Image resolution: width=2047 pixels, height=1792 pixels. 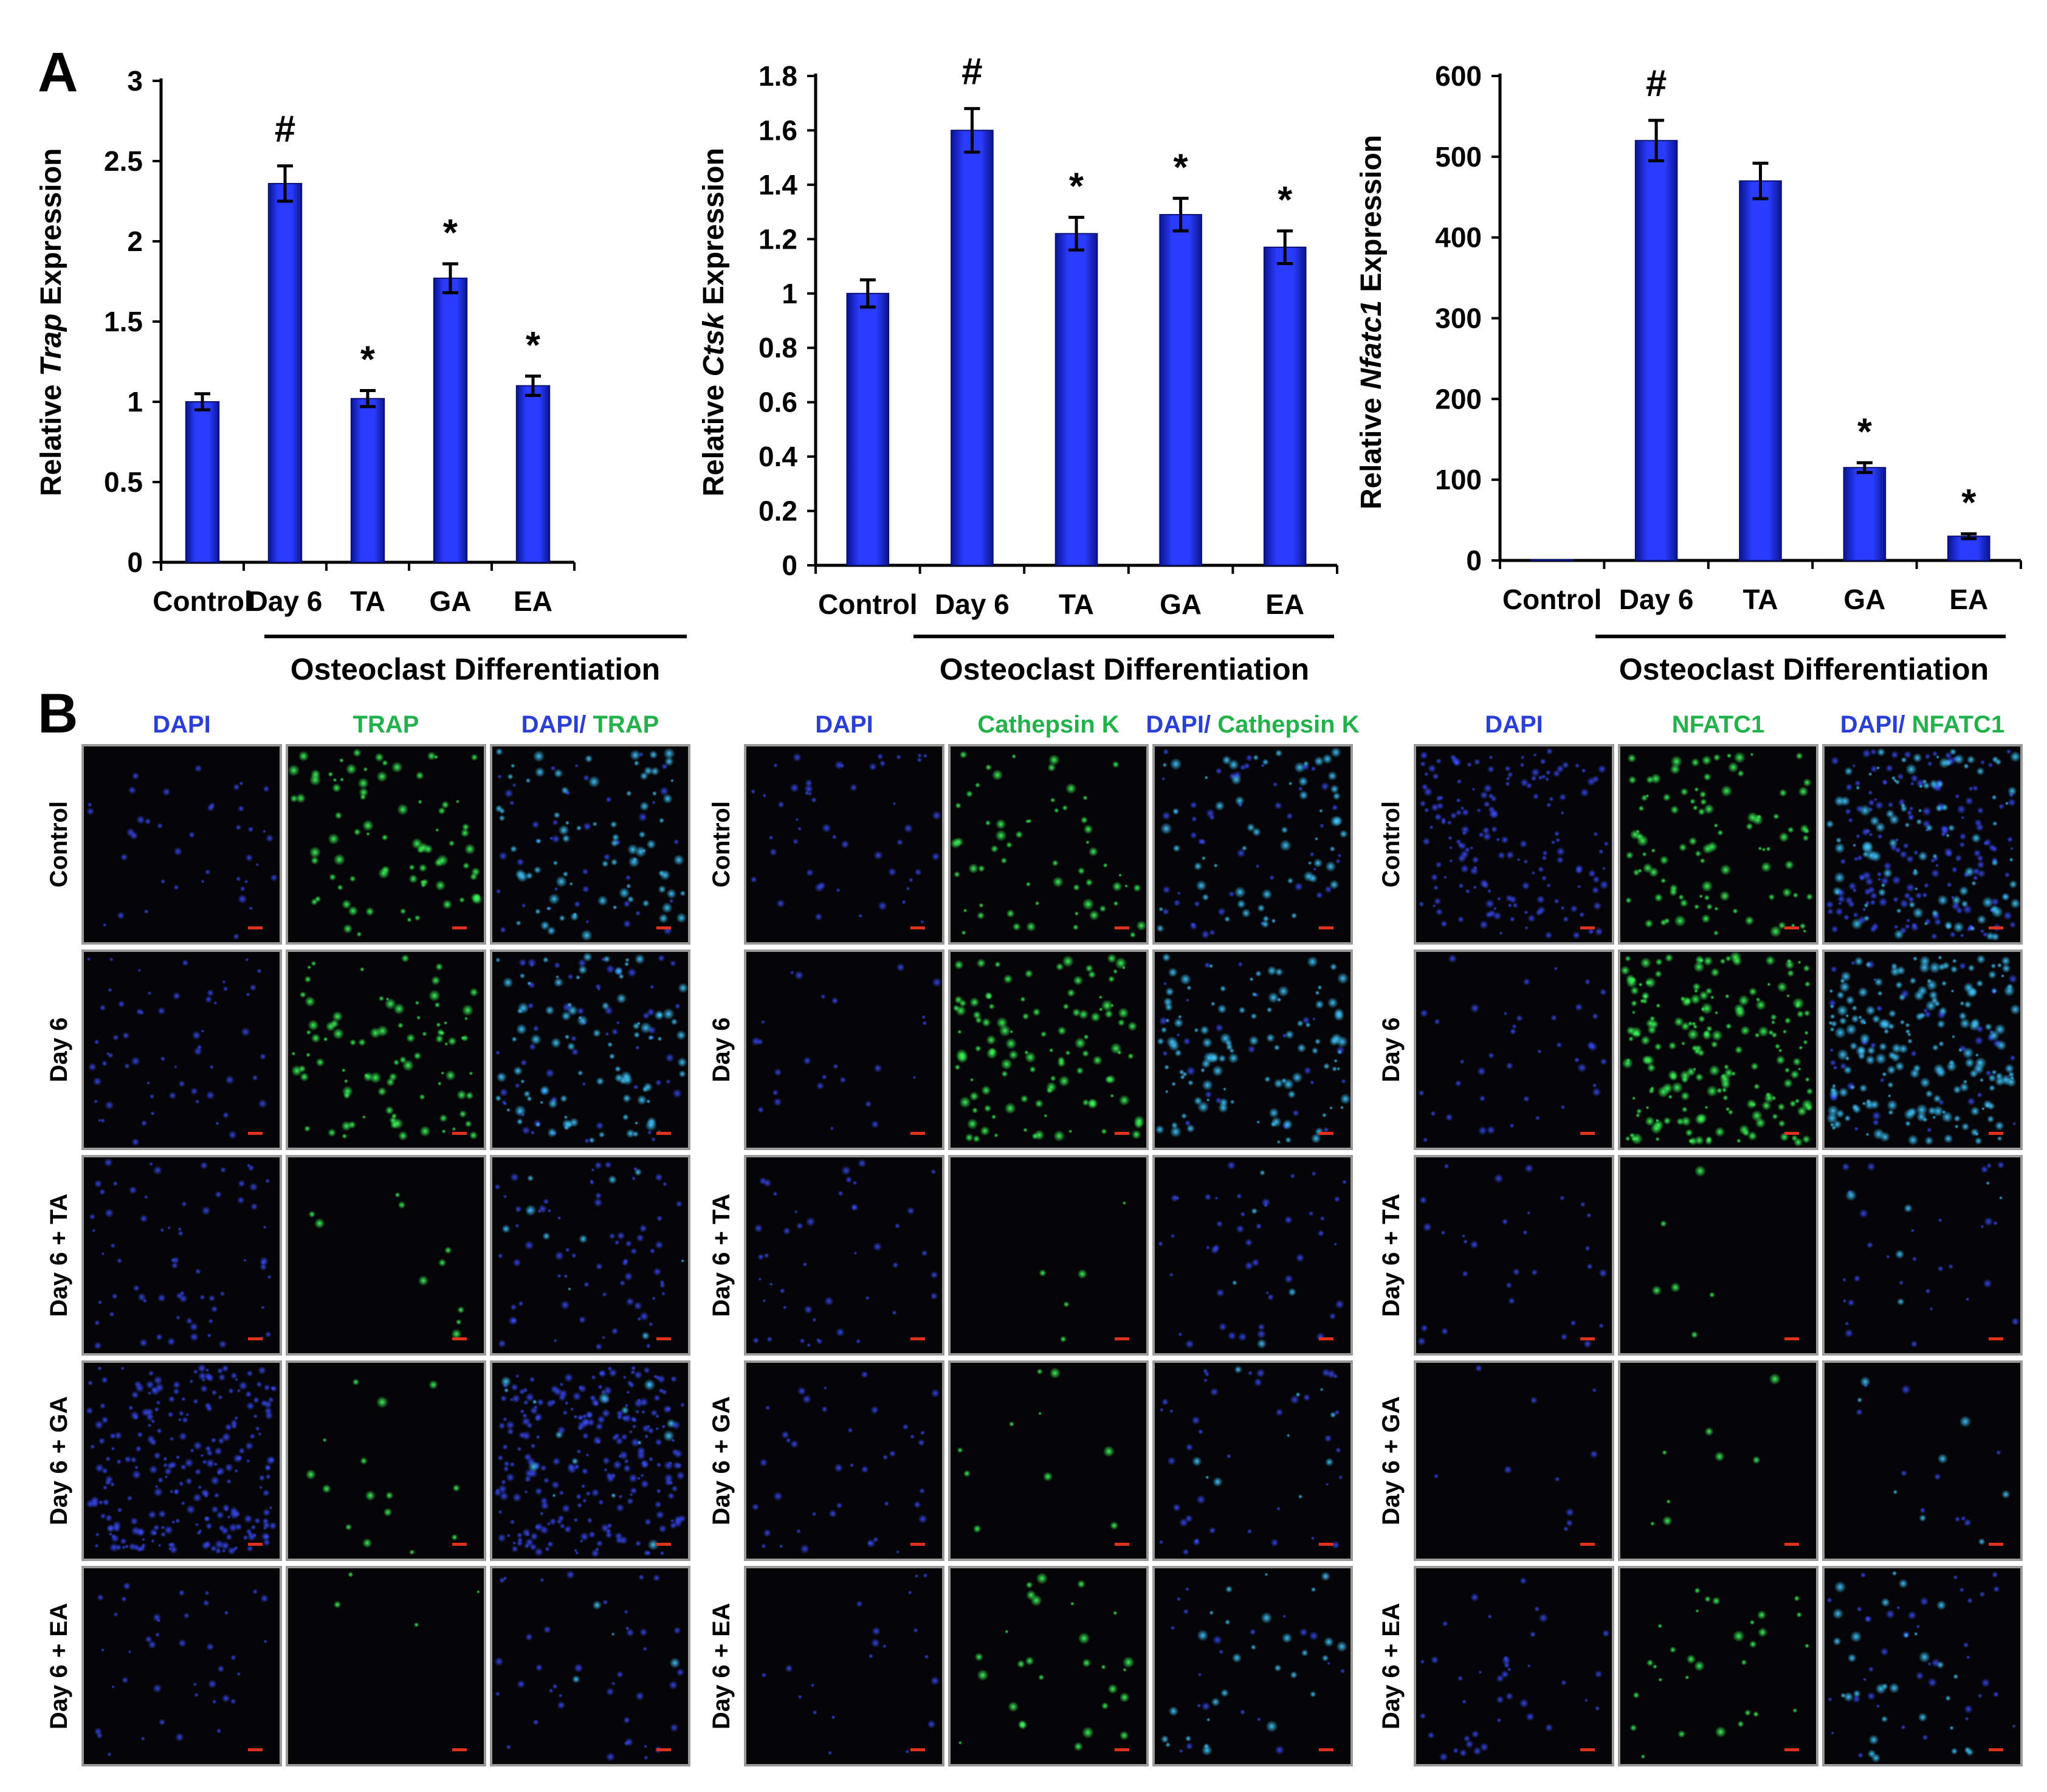 What do you see at coordinates (1804, 669) in the screenshot?
I see `group-label-3: Osteoclast Differentiation` at bounding box center [1804, 669].